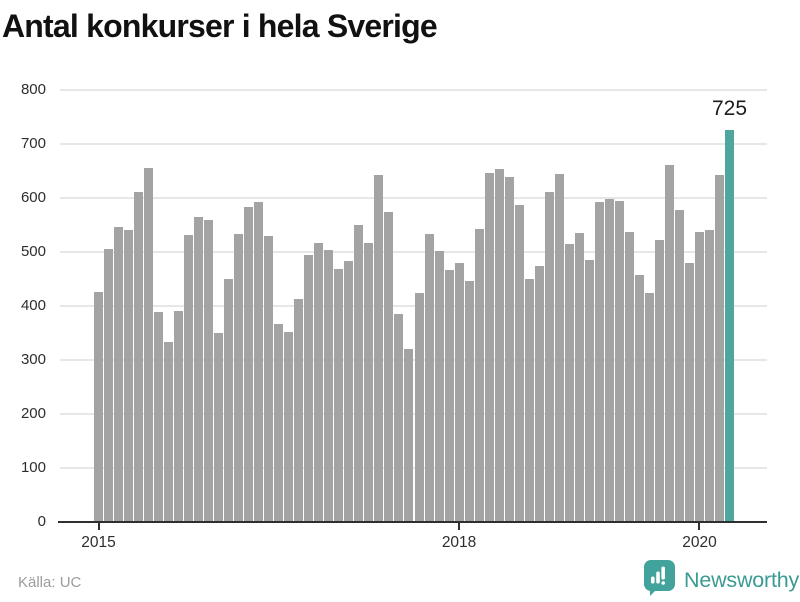  Describe the element at coordinates (33, 251) in the screenshot. I see `y-axis-label: 500` at that location.